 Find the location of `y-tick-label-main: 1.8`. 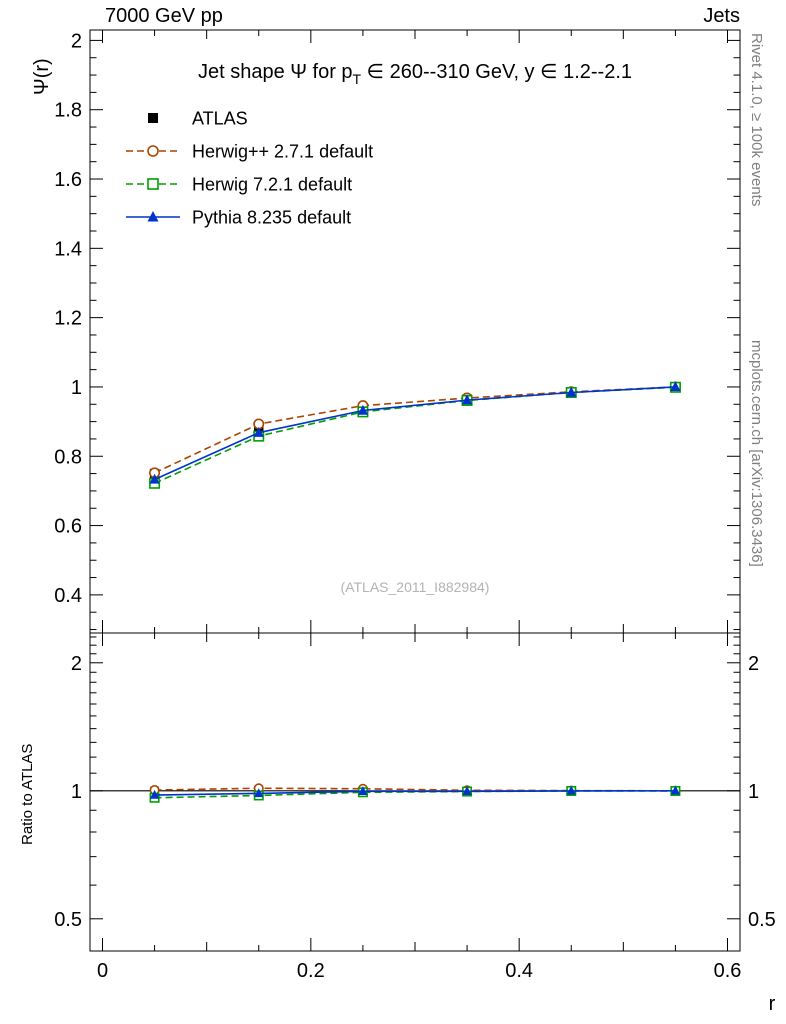

y-tick-label-main: 1.8 is located at coordinates (68, 111).